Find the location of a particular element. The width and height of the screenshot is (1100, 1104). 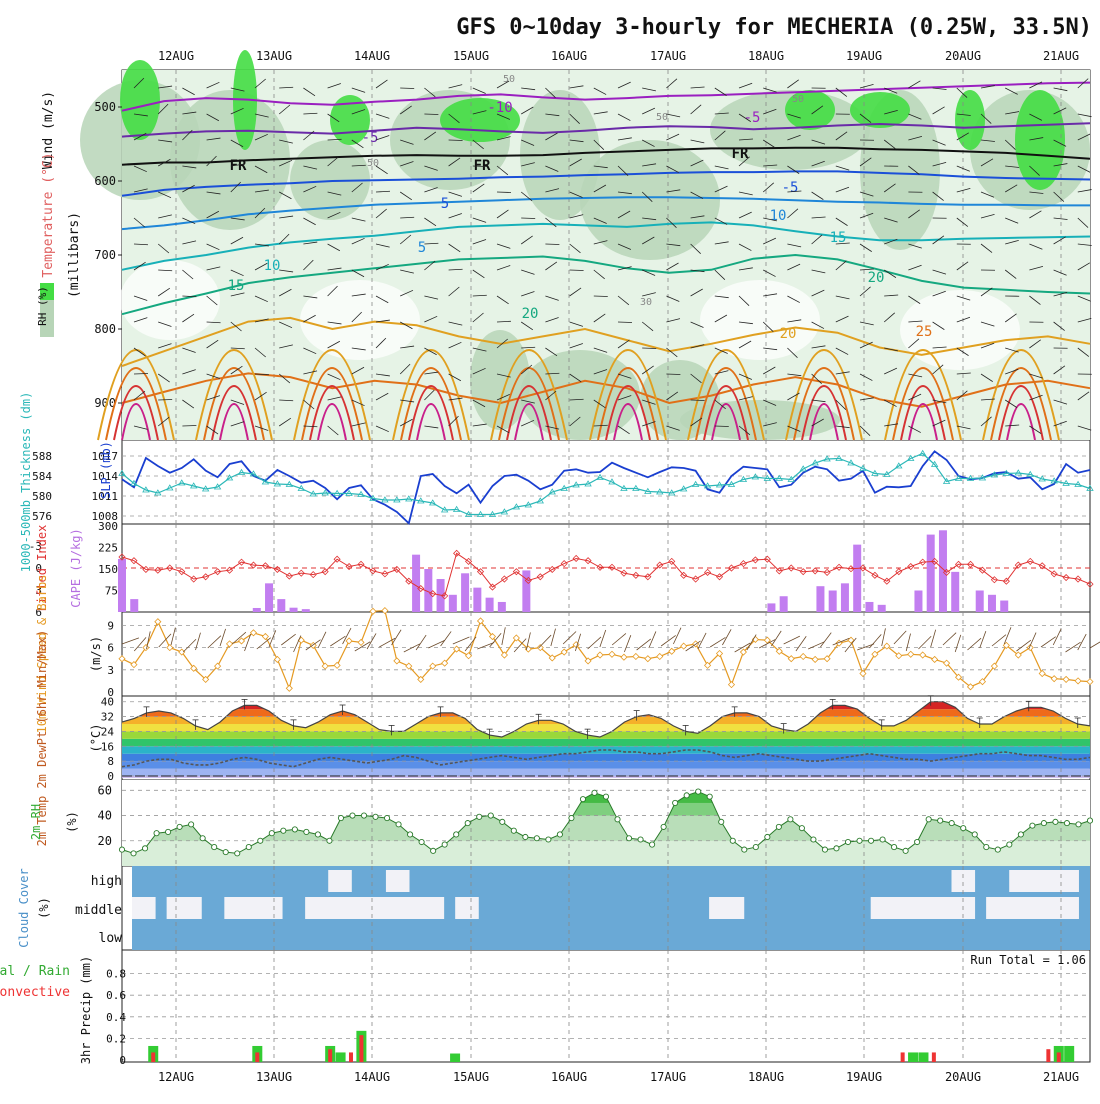

thickness-axis-label: 1000-500mb Thickness (dm) is located at coordinates (26, 482).